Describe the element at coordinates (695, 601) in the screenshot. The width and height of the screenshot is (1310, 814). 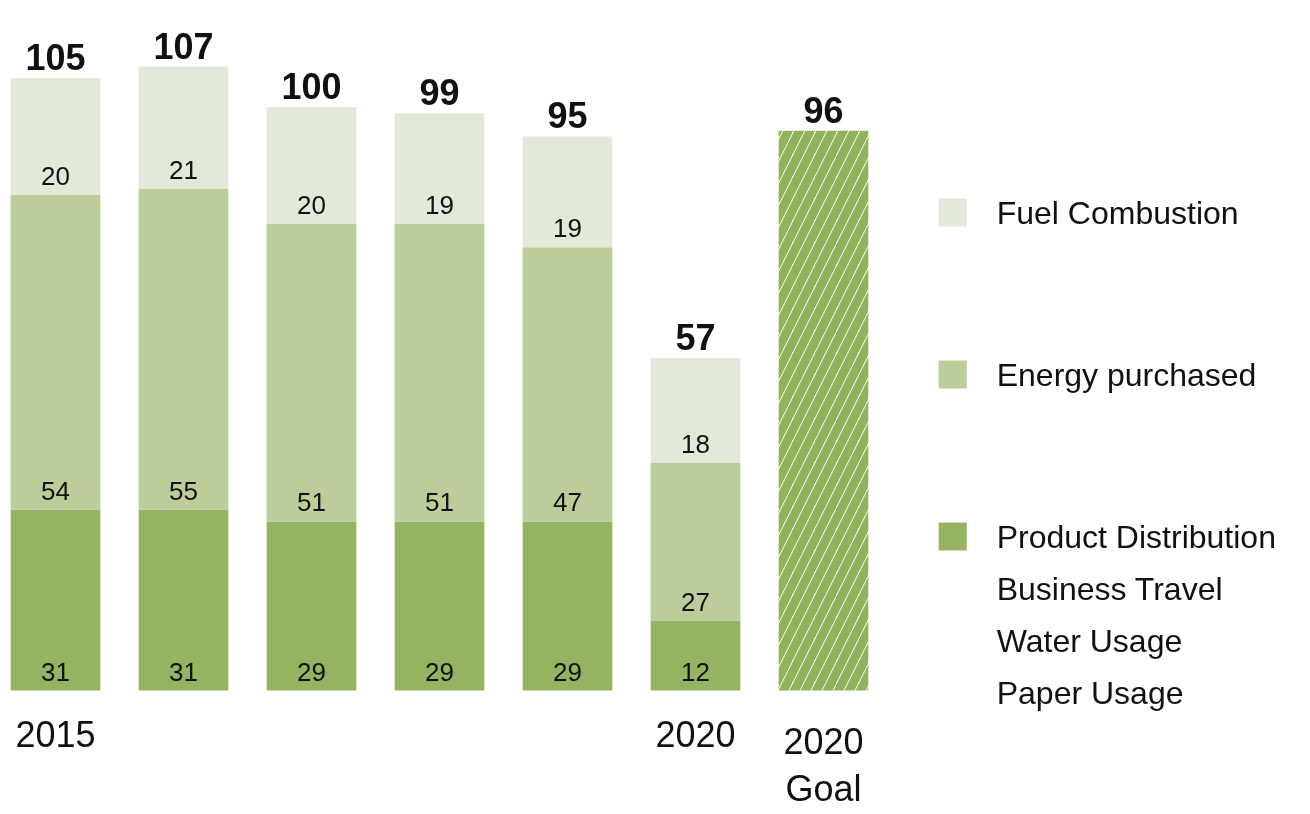
I see `data-label: 27` at that location.